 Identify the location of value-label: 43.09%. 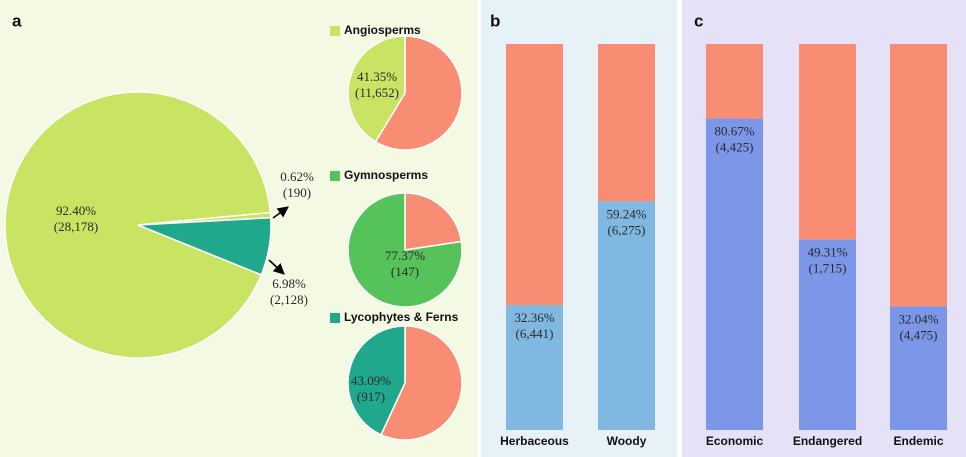
(371, 380).